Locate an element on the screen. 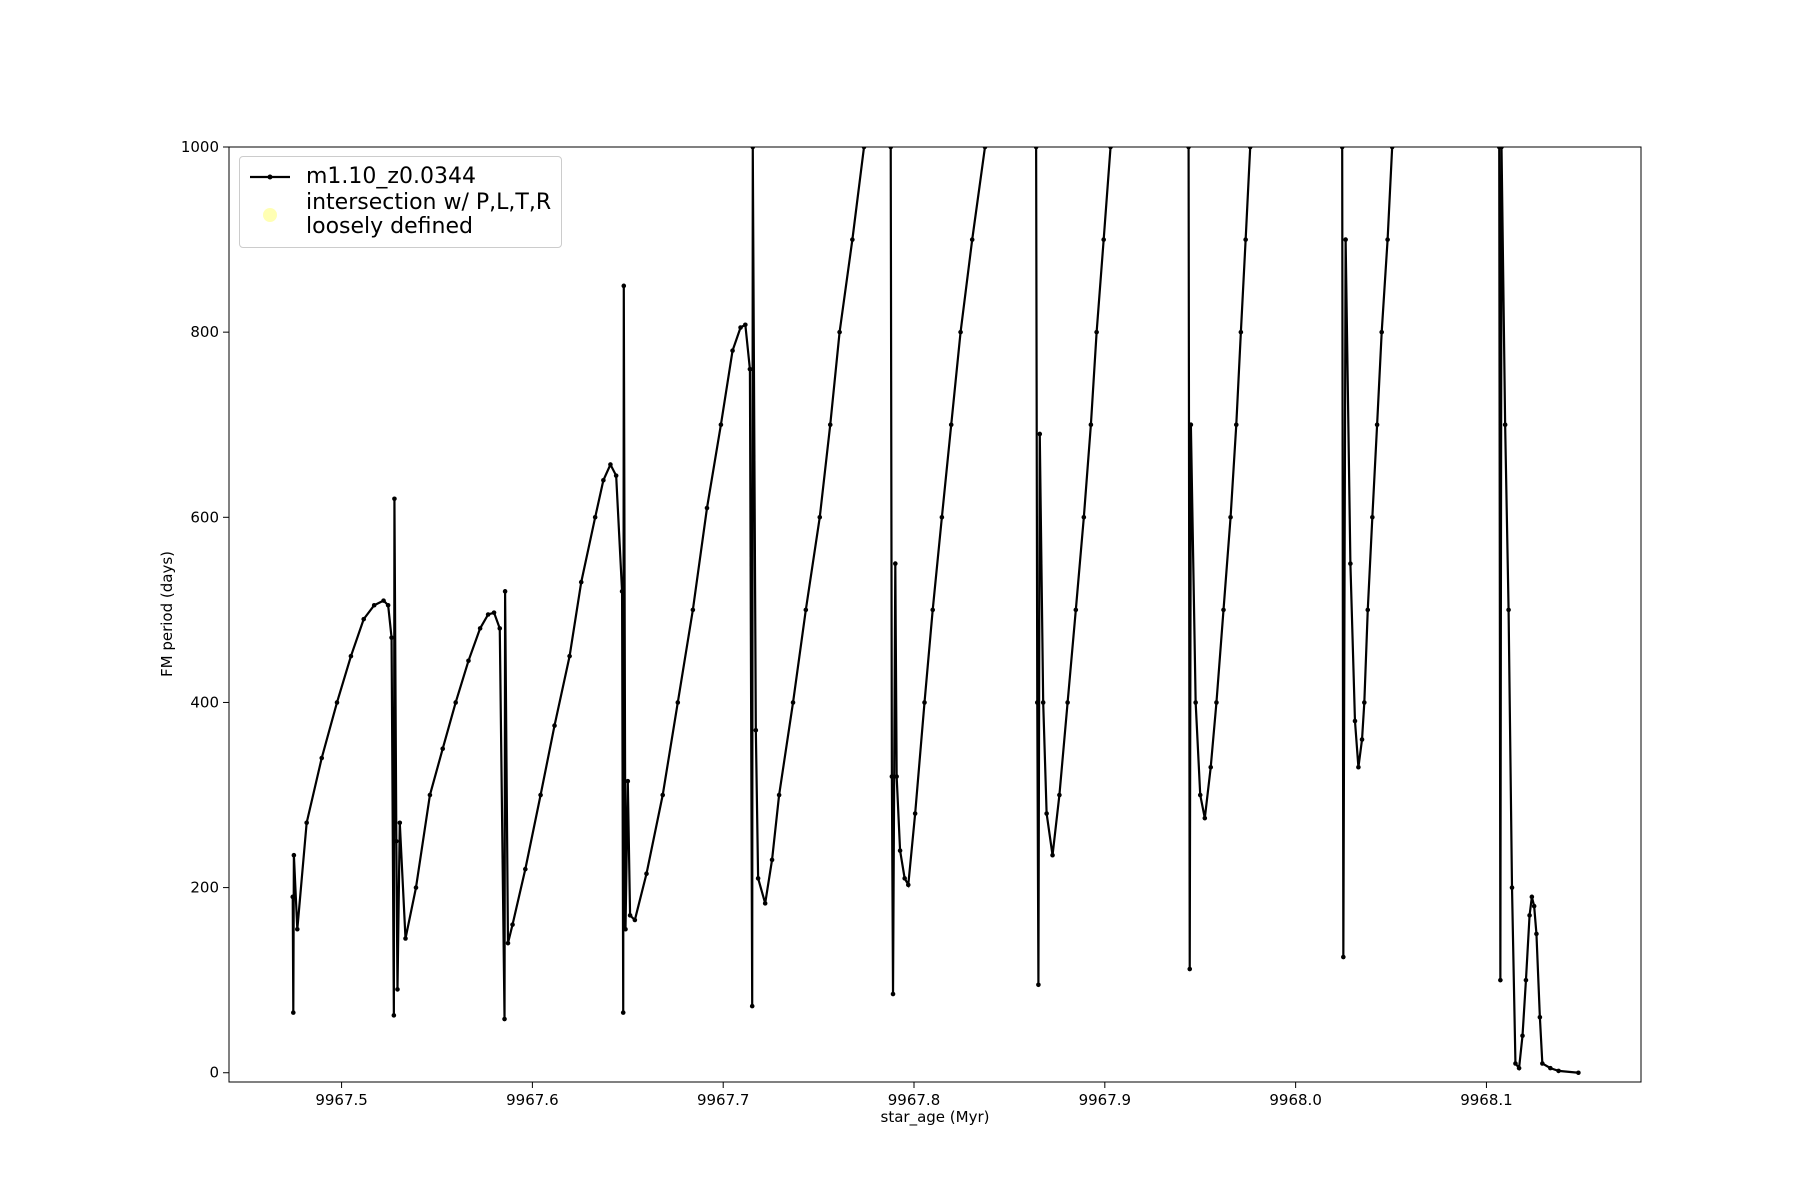 This screenshot has height=1200, width=1800. legend-entry: intersection w/ P,L,T,R loosely defined is located at coordinates (399, 215).